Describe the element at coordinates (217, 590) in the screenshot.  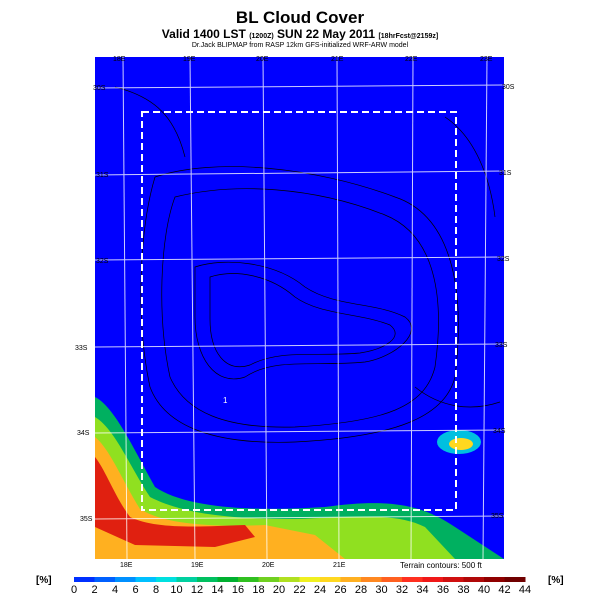
I see `colorbar-tick-label: 14` at that location.